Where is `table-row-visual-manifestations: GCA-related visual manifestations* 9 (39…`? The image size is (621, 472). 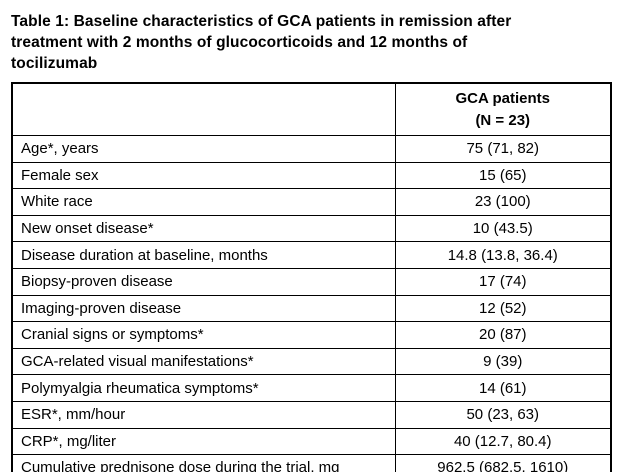
table-row-visual-manifestations: GCA-related visual manifestations* 9 (39… is located at coordinates (311, 361).